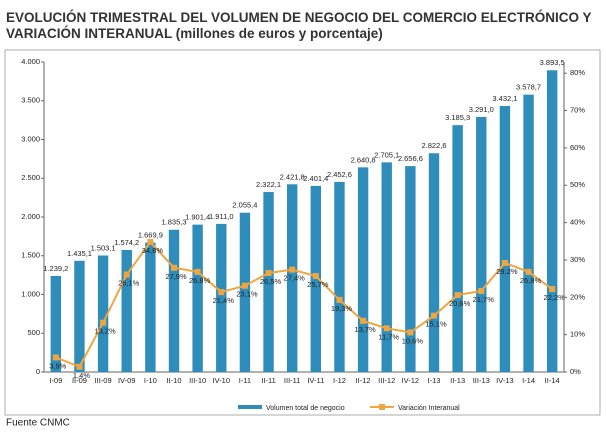  What do you see at coordinates (292, 176) in the screenshot?
I see `bar-value-label: 2.421,8` at bounding box center [292, 176].